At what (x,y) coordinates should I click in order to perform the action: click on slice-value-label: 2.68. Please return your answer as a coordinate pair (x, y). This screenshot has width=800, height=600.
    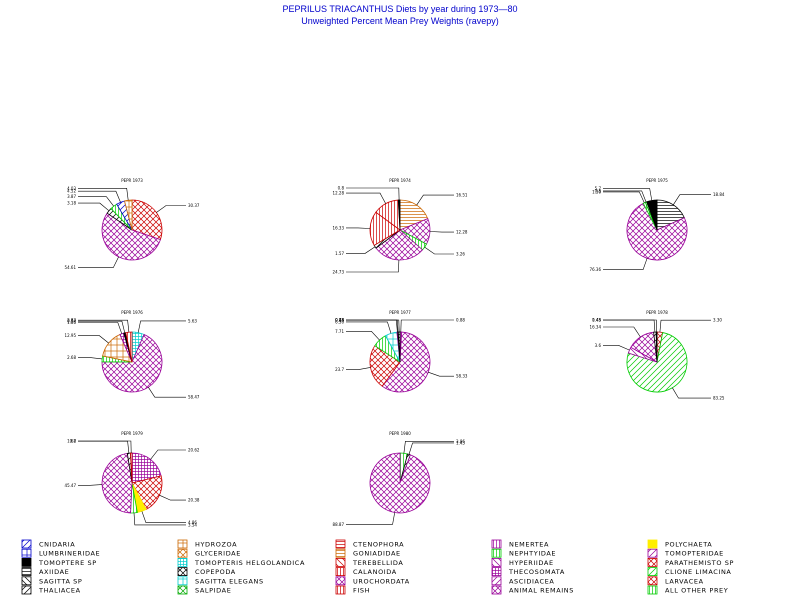
    Looking at the image, I should click on (71, 357).